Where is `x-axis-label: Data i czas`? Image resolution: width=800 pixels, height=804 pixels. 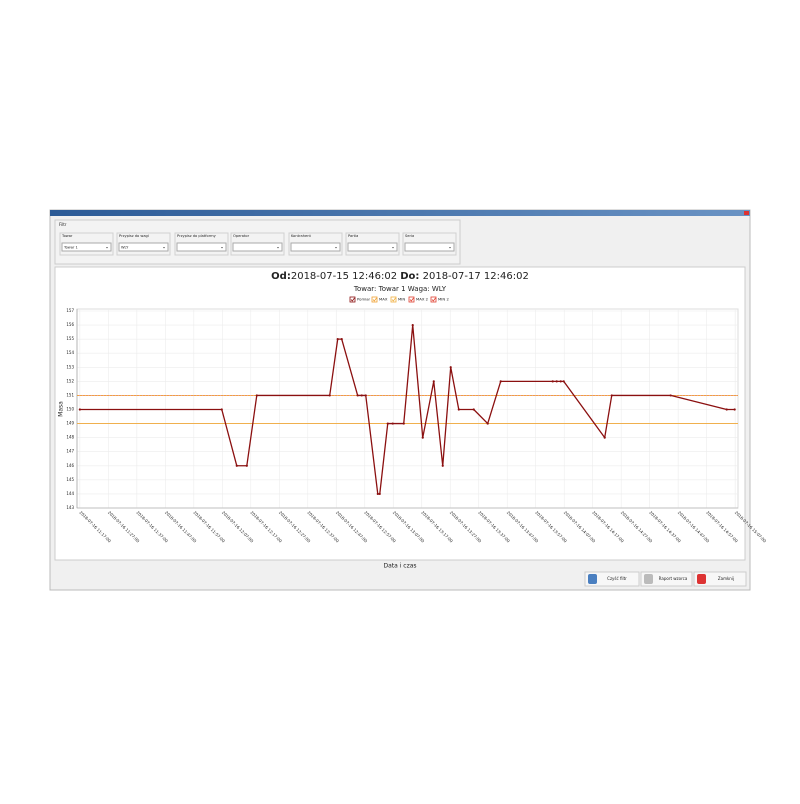
x-axis-label: Data i czas is located at coordinates (399, 566).